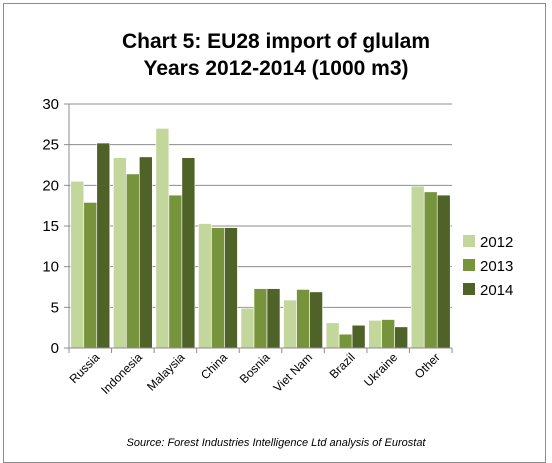  What do you see at coordinates (496, 290) in the screenshot?
I see `legend-label-2014: 2014` at bounding box center [496, 290].